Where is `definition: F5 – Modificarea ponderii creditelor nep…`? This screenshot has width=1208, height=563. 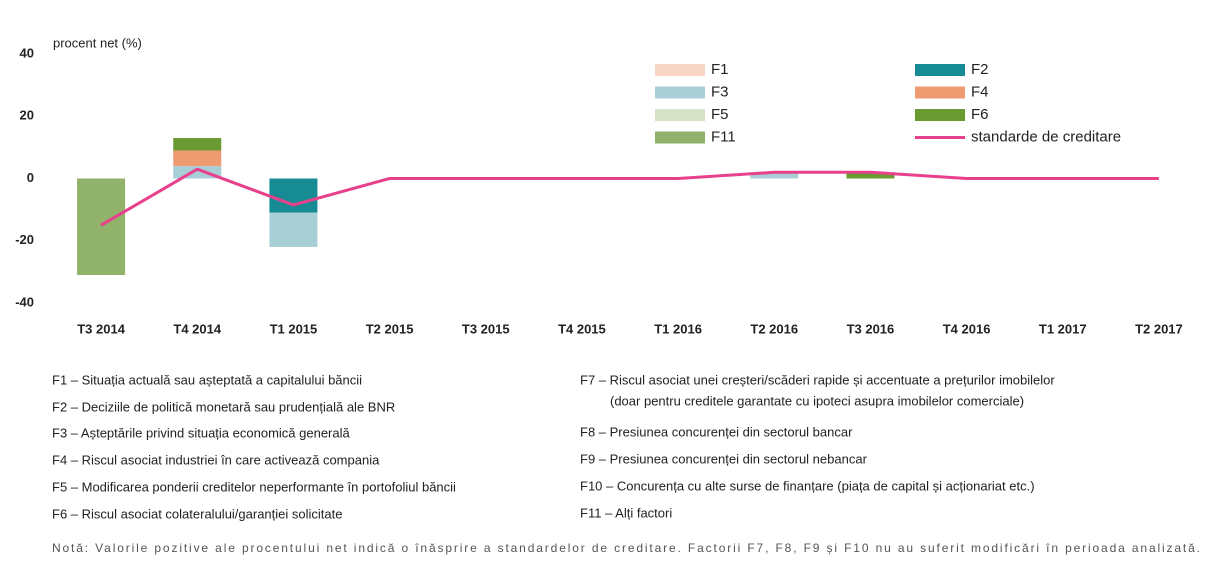
definition: F5 – Modificarea ponderii creditelor nep… is located at coordinates (254, 486).